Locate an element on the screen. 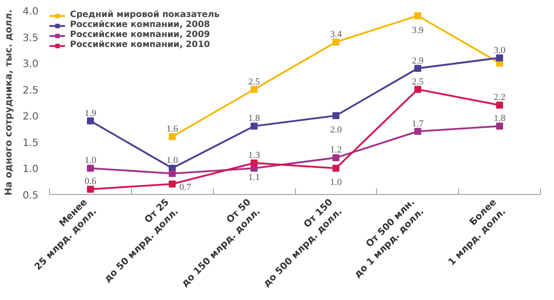 Image resolution: width=554 pixels, height=300 pixels. data-label: 2.0 is located at coordinates (336, 131).